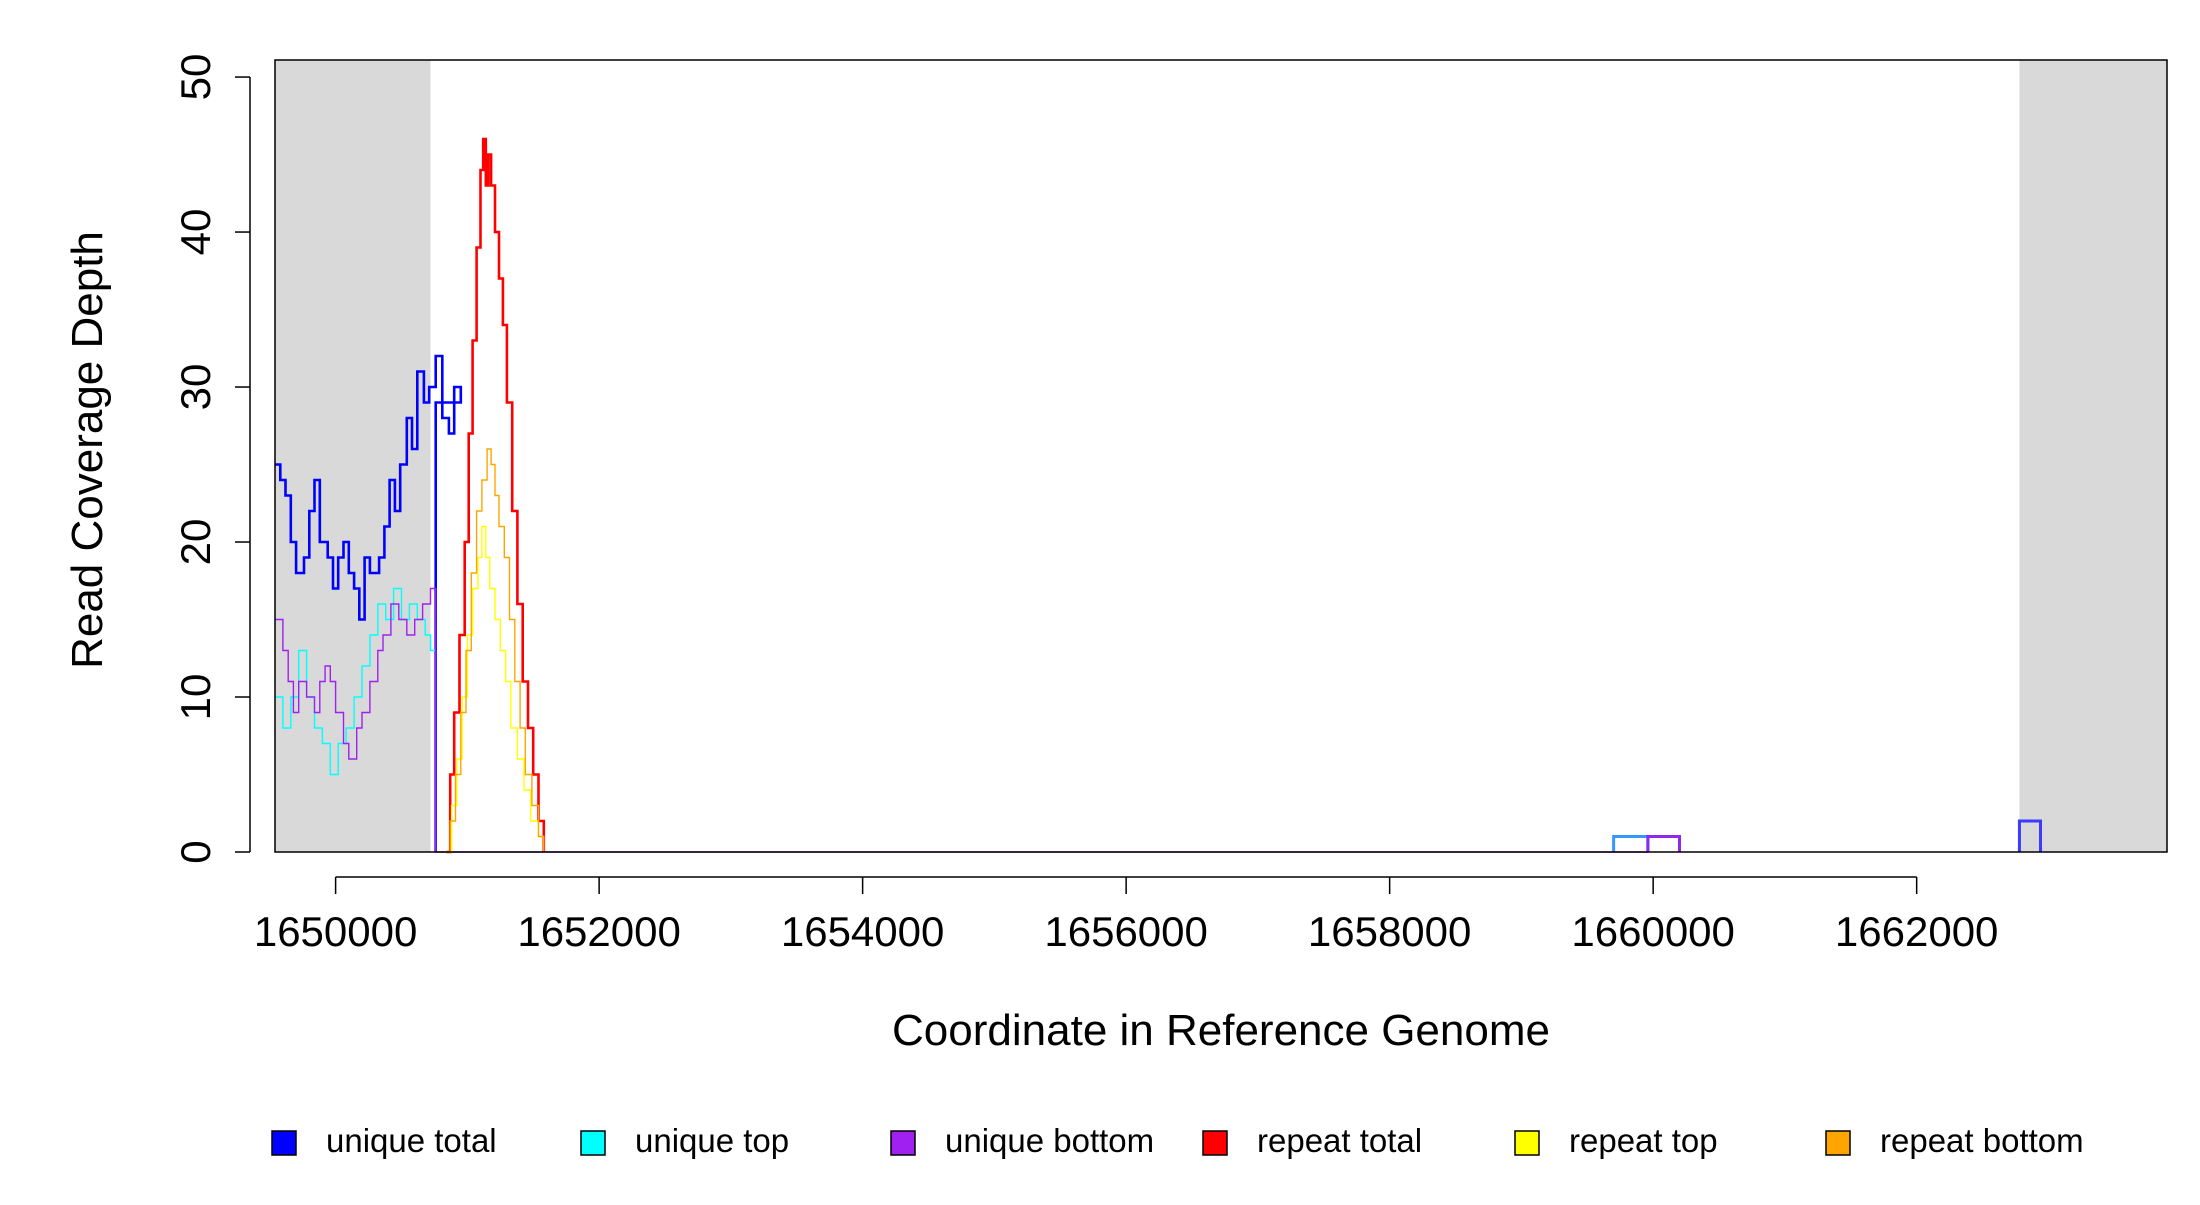 Image resolution: width=2200 pixels, height=1205 pixels. What do you see at coordinates (1917, 931) in the screenshot?
I see `x-tick-label-6: 1662000` at bounding box center [1917, 931].